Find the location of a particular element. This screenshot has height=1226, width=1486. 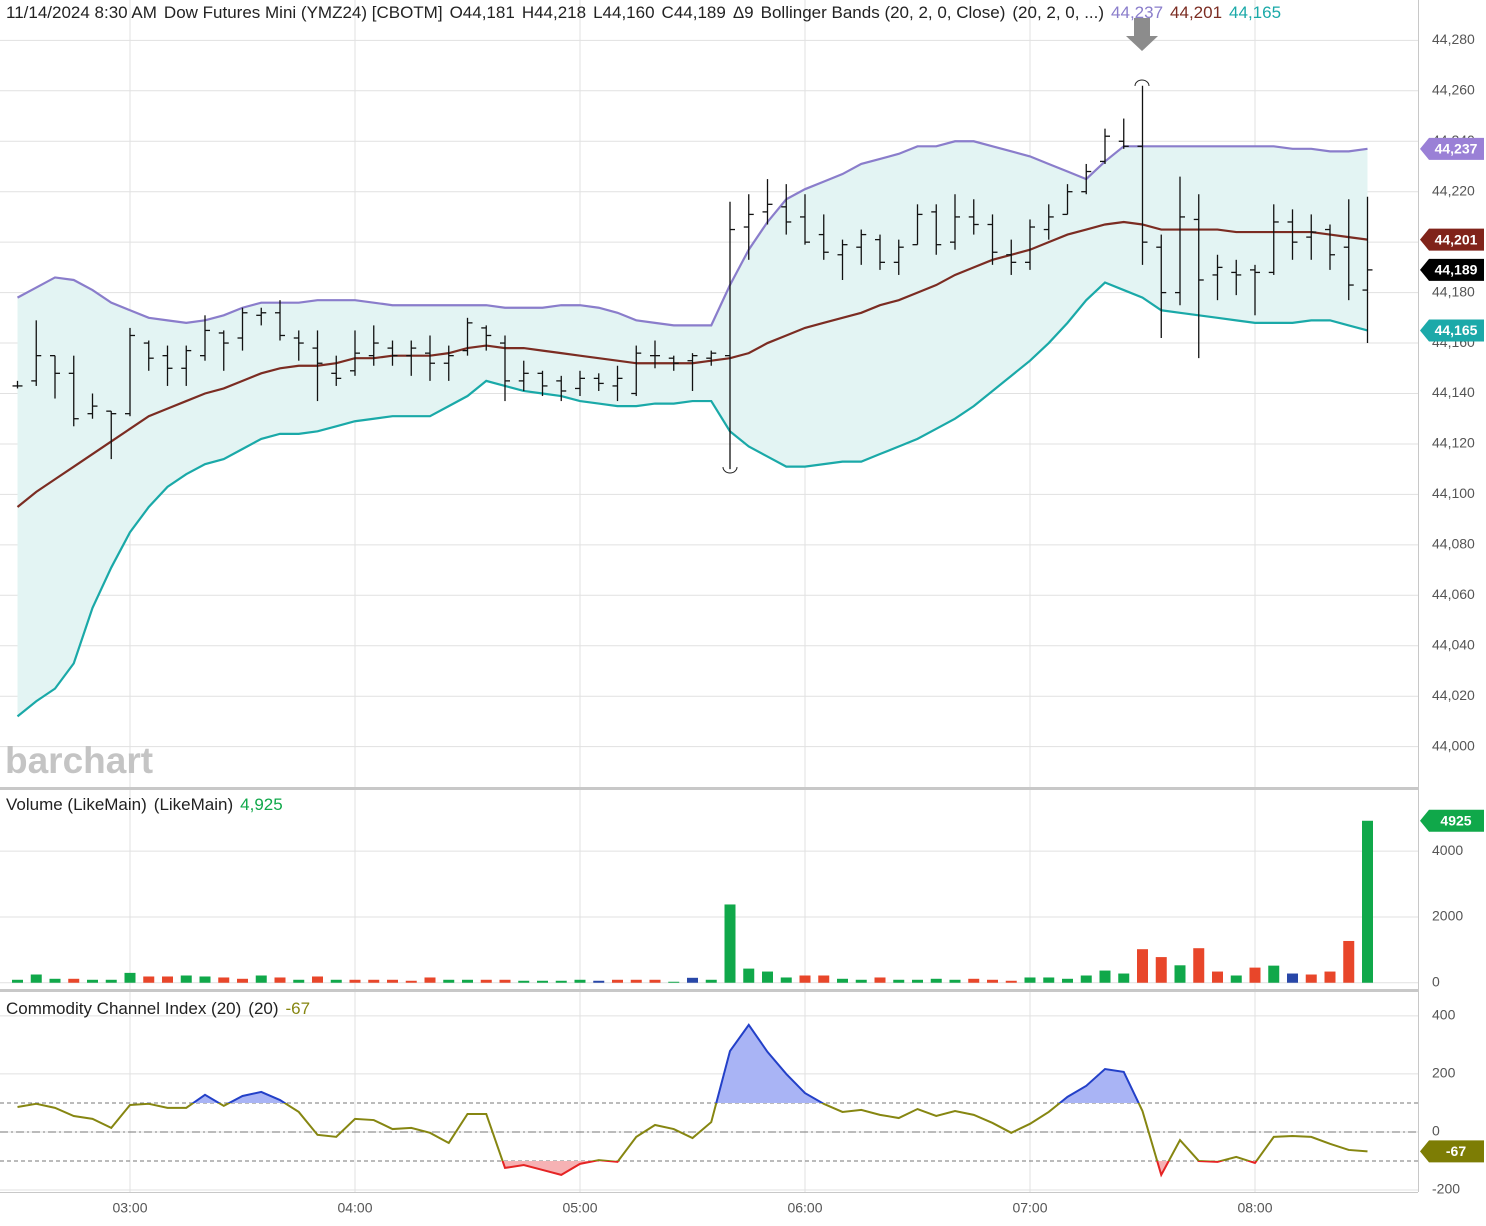

signal-arrow is located at coordinates (1142, 34).